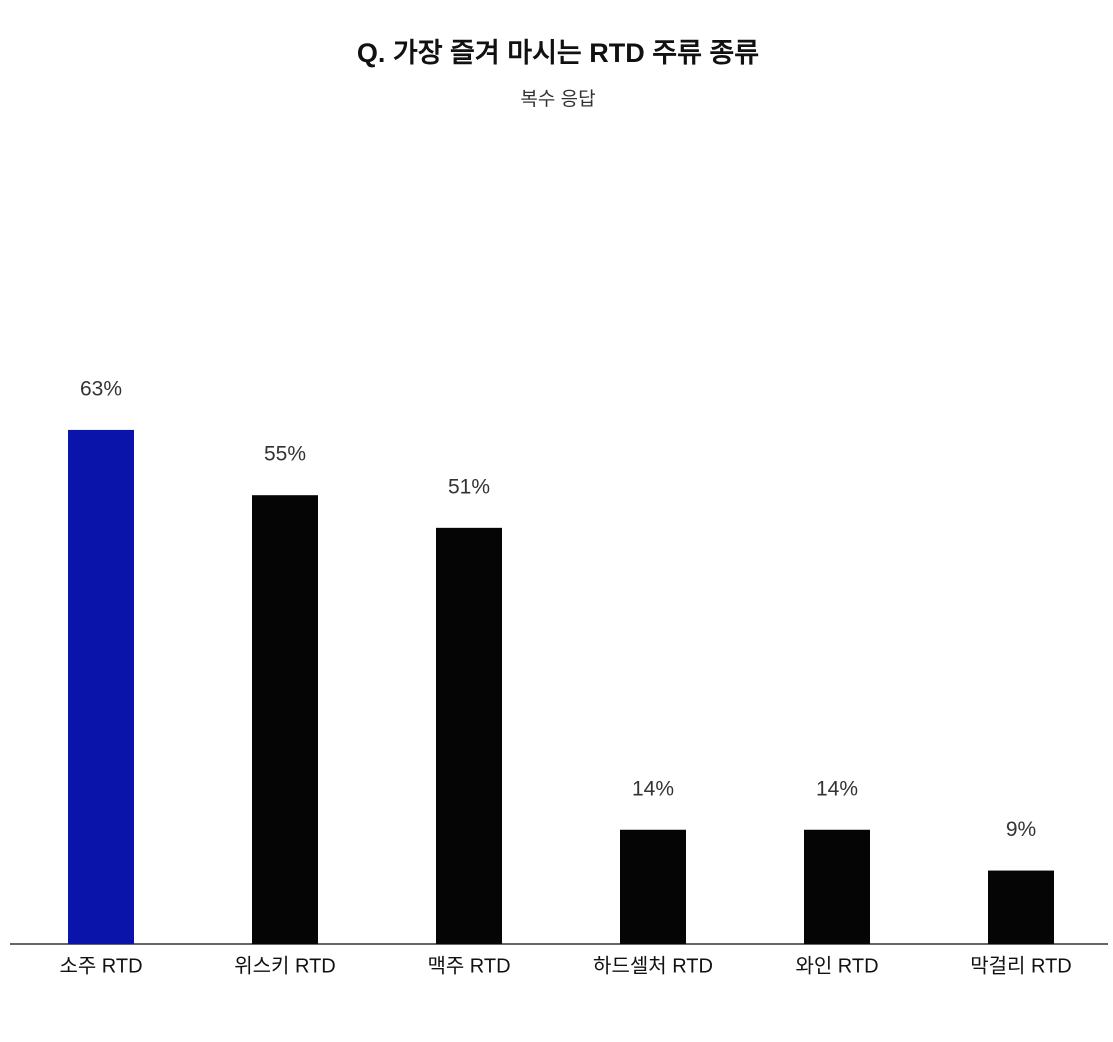 Image resolution: width=1113 pixels, height=1042 pixels. What do you see at coordinates (101, 388) in the screenshot?
I see `value-label: 63%` at bounding box center [101, 388].